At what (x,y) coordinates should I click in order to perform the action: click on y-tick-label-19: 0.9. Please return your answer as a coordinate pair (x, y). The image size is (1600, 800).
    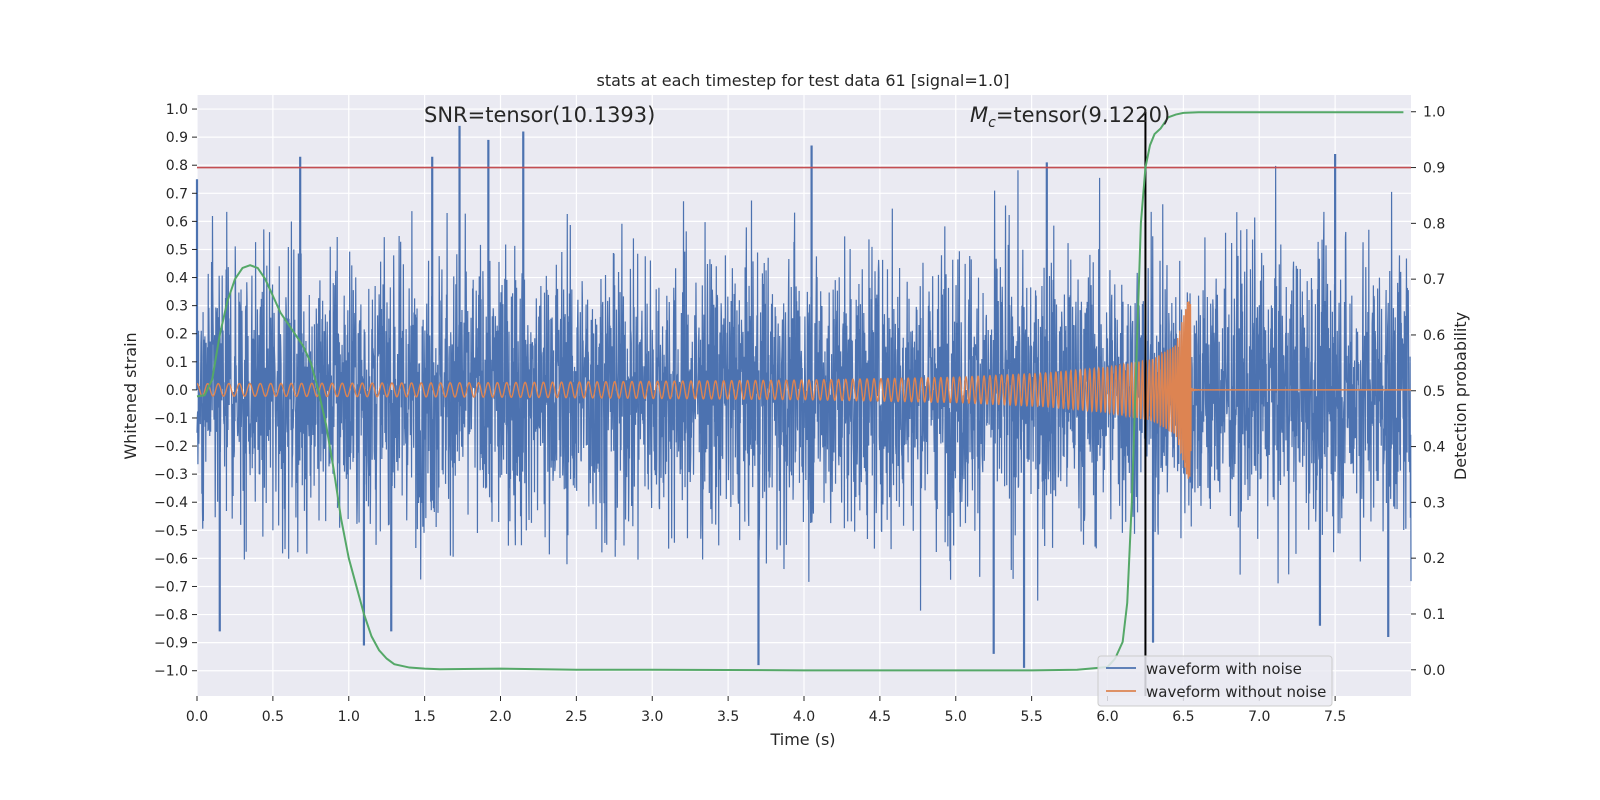
    Looking at the image, I should click on (177, 138).